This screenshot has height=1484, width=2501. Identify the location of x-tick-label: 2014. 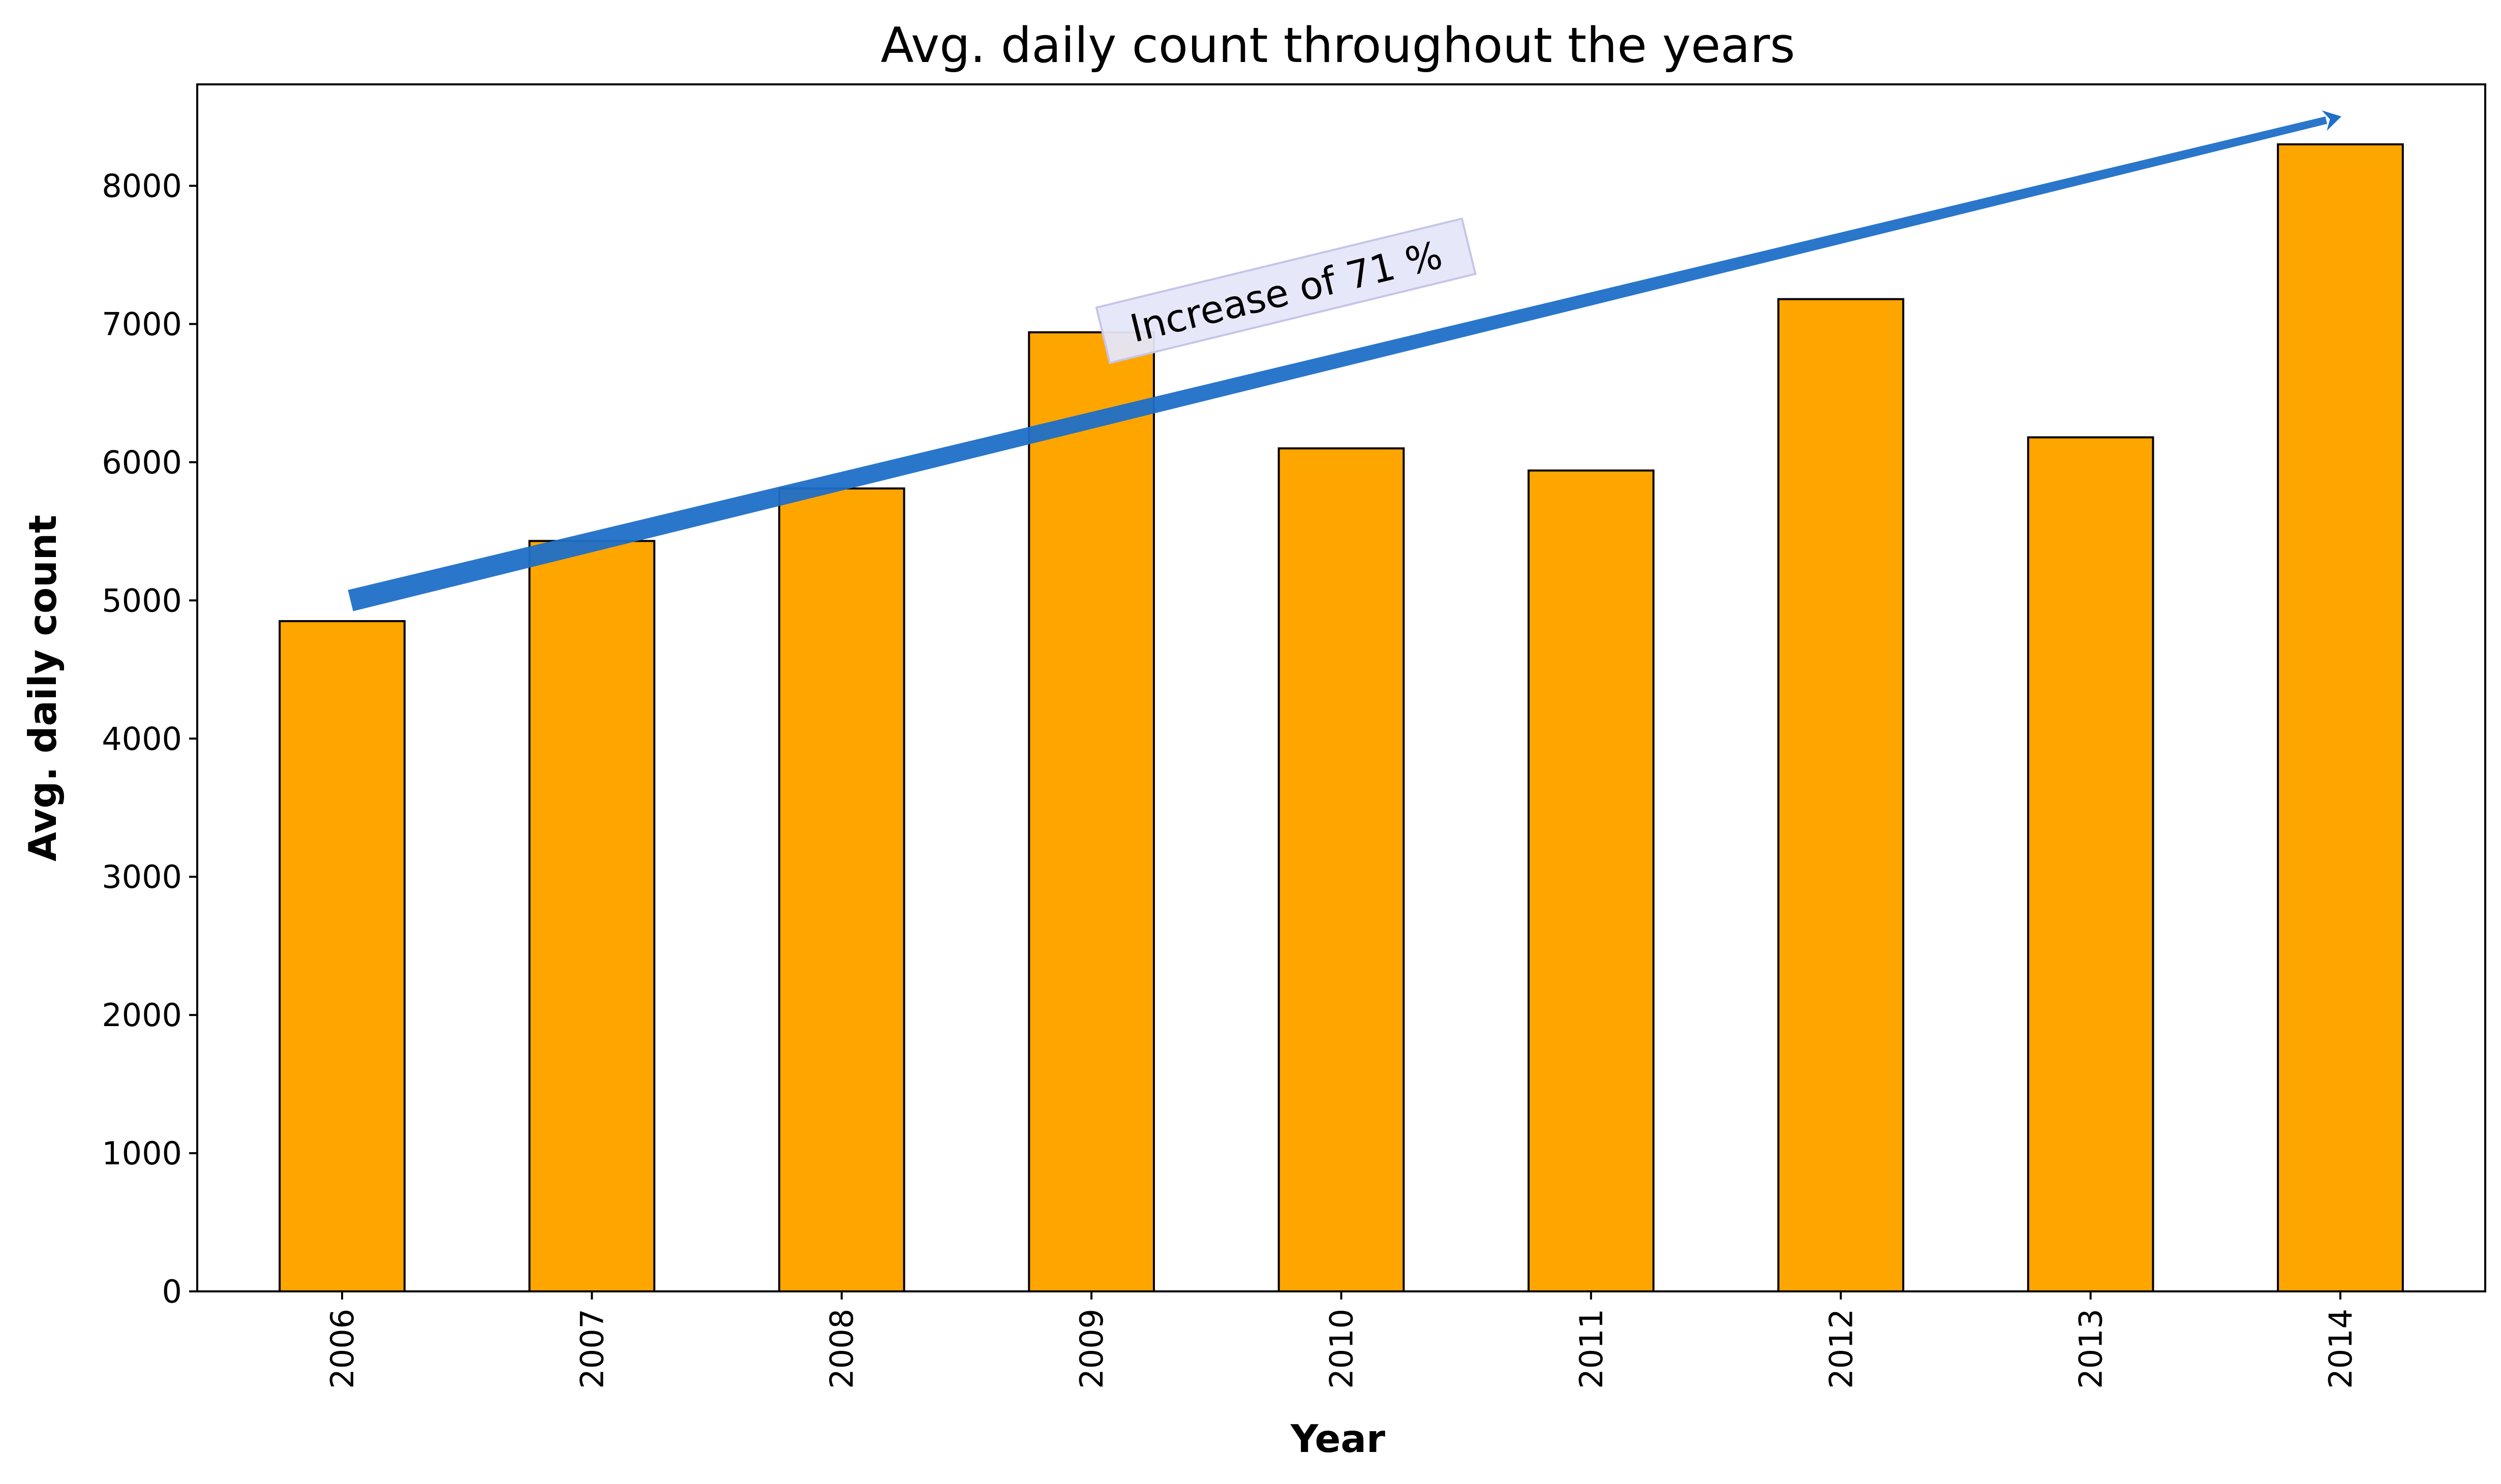
(2340, 1349).